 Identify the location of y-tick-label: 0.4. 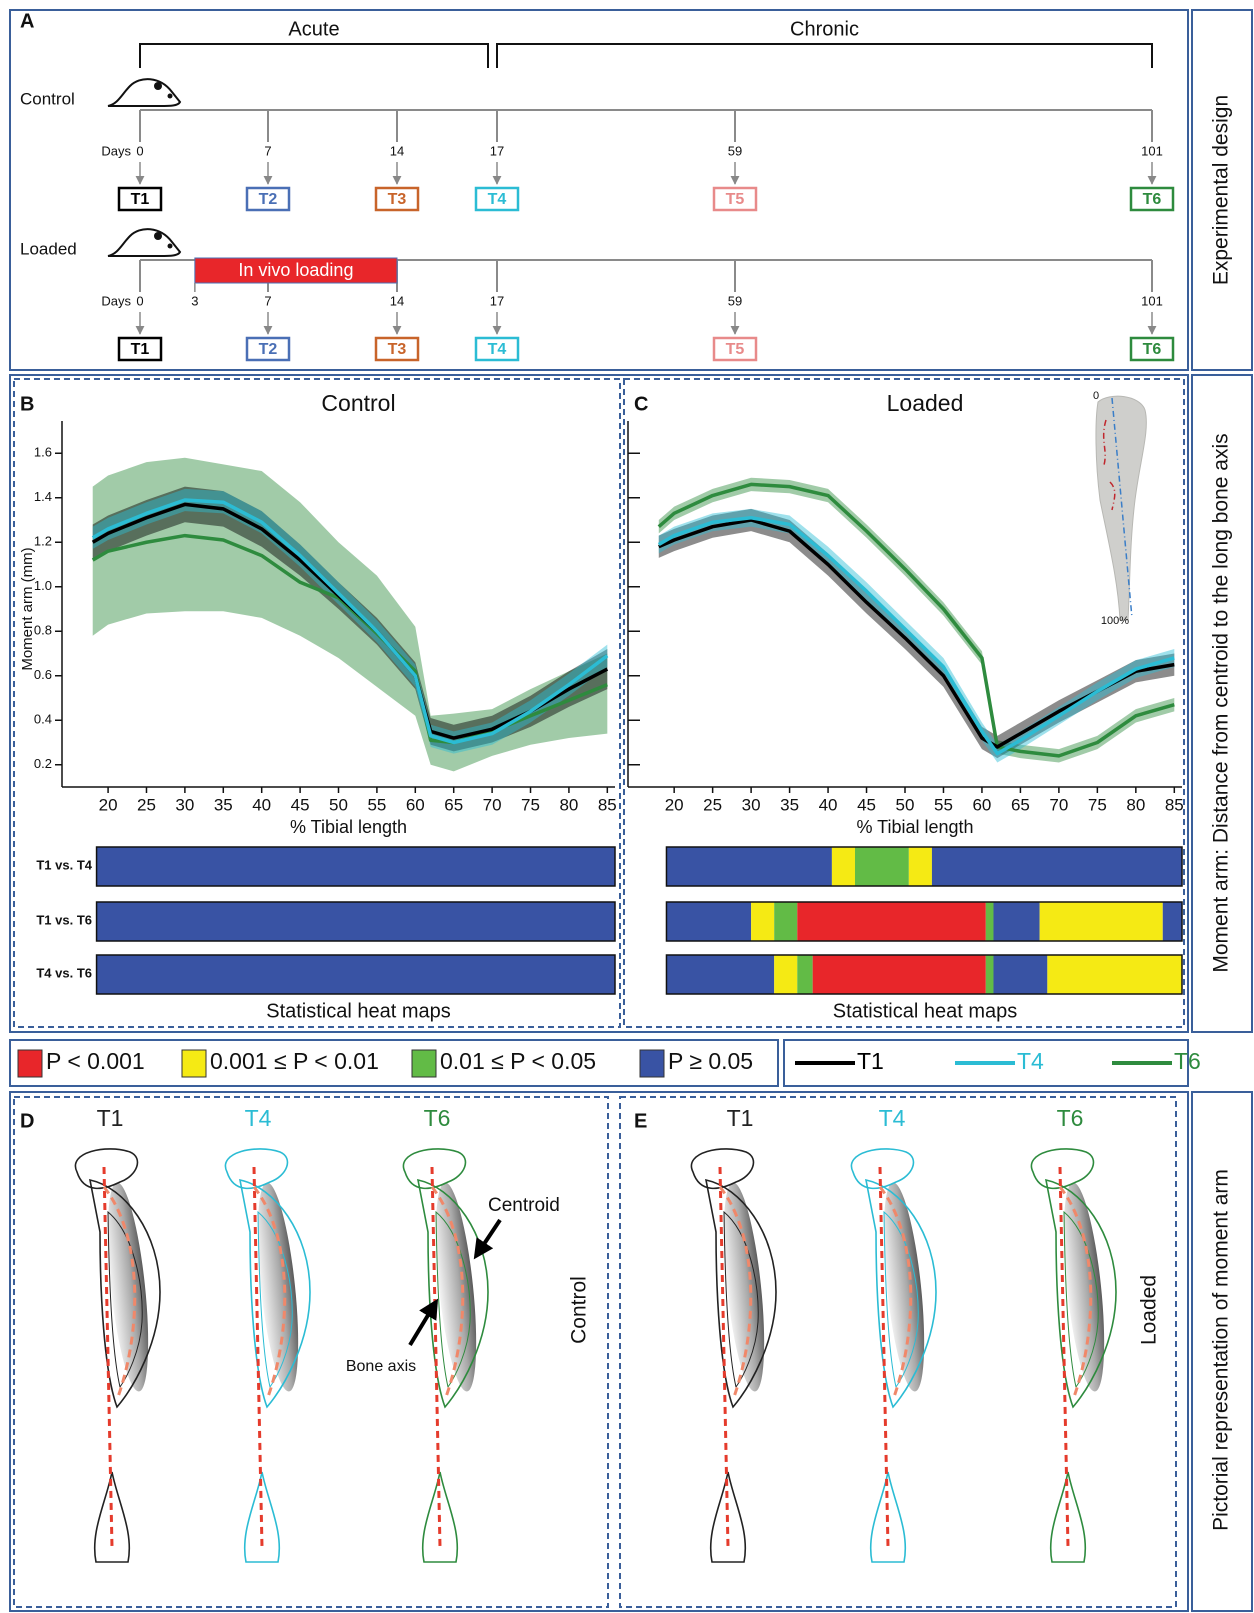
(43, 719).